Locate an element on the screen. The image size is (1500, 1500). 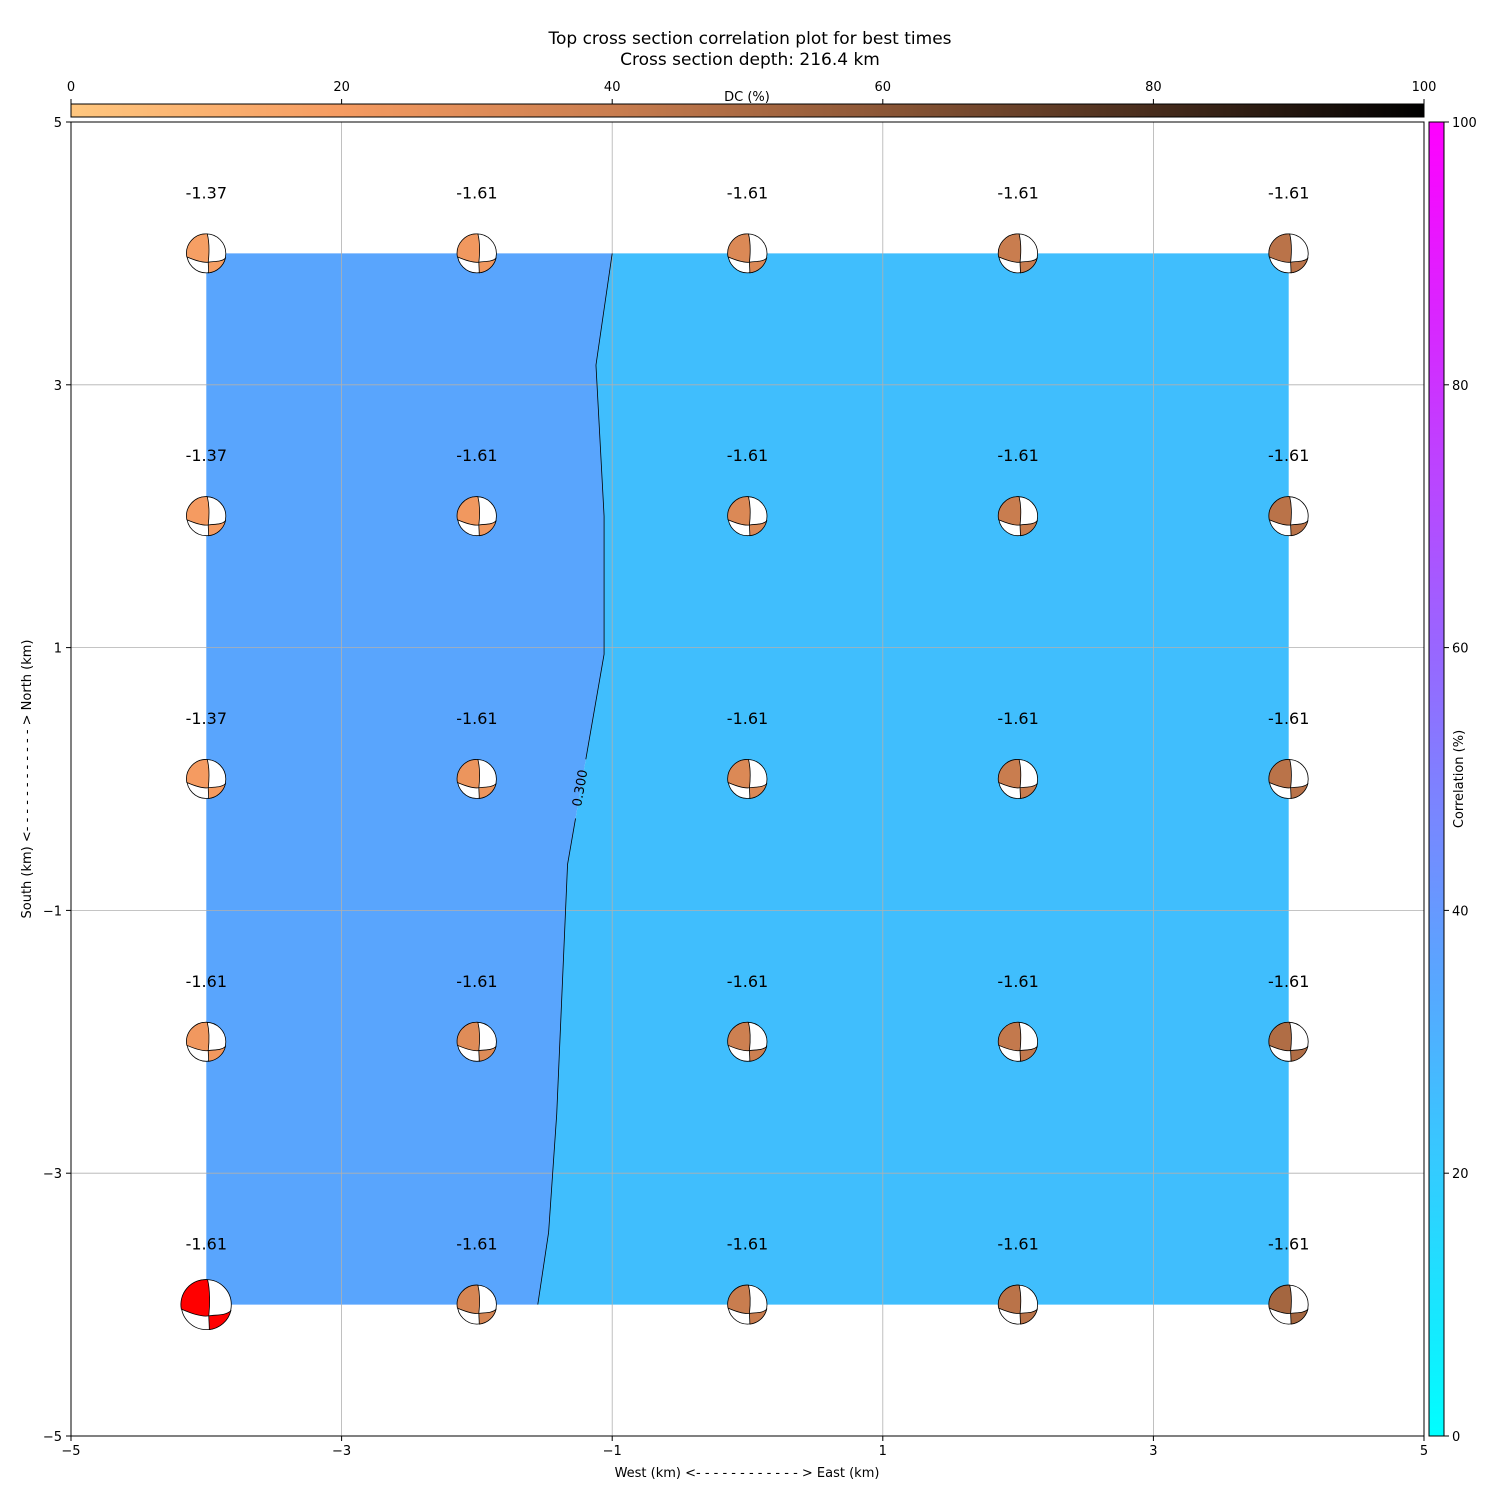
dc-tick-label: 40 is located at coordinates (612, 87).